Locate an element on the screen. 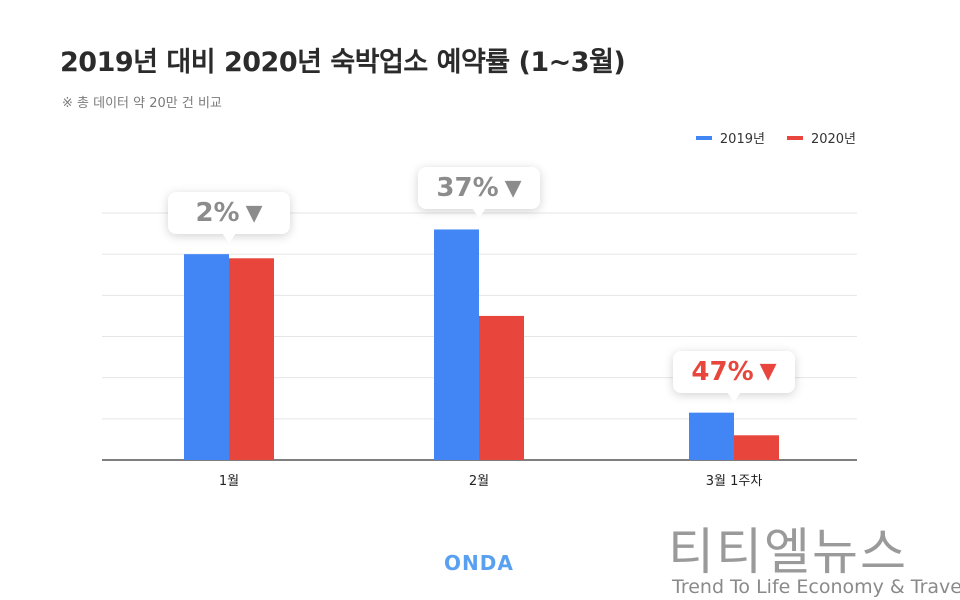 The image size is (960, 600). change-callout: 47% ▼ is located at coordinates (734, 376).